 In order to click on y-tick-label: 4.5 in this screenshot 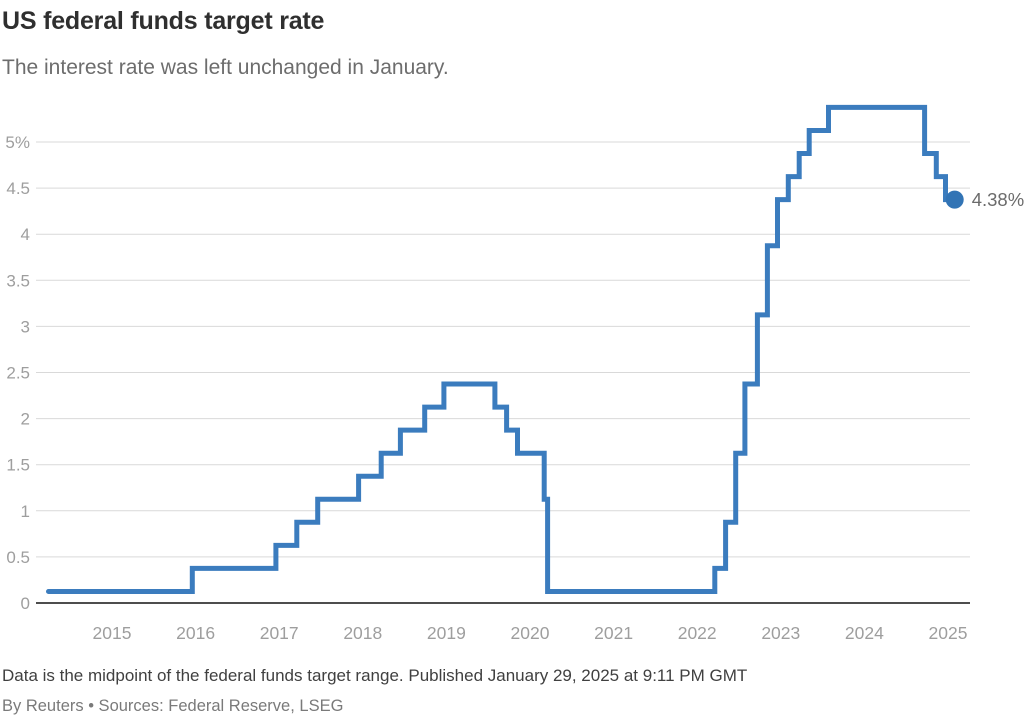, I will do `click(18, 188)`.